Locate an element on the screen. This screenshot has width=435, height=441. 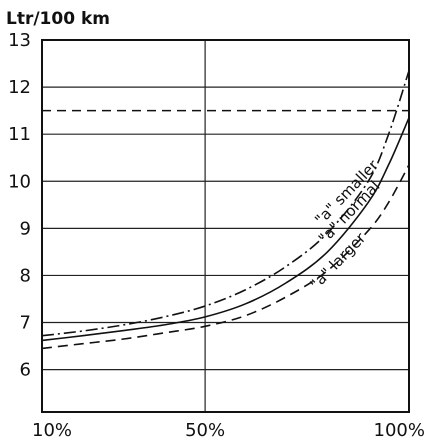
x-tick-label-0: 10% is located at coordinates (52, 430).